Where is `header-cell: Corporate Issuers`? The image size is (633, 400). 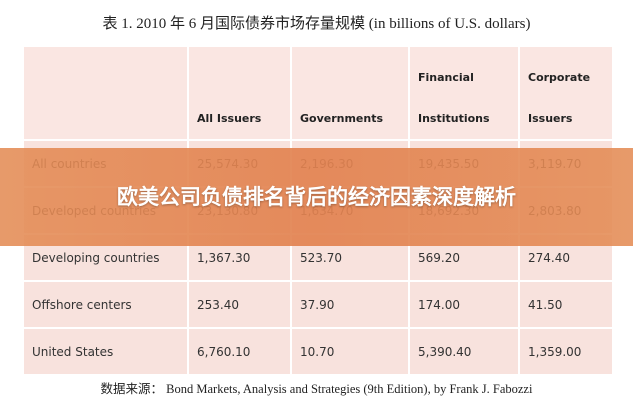 header-cell: Corporate Issuers is located at coordinates (566, 93).